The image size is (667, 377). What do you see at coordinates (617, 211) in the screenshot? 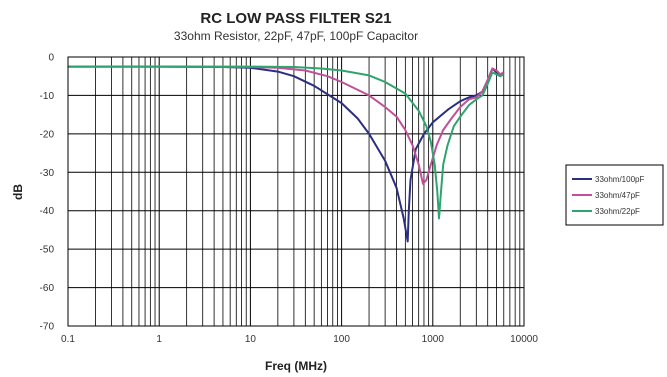
I see `legend-label-3: 33ohm/22pF` at bounding box center [617, 211].